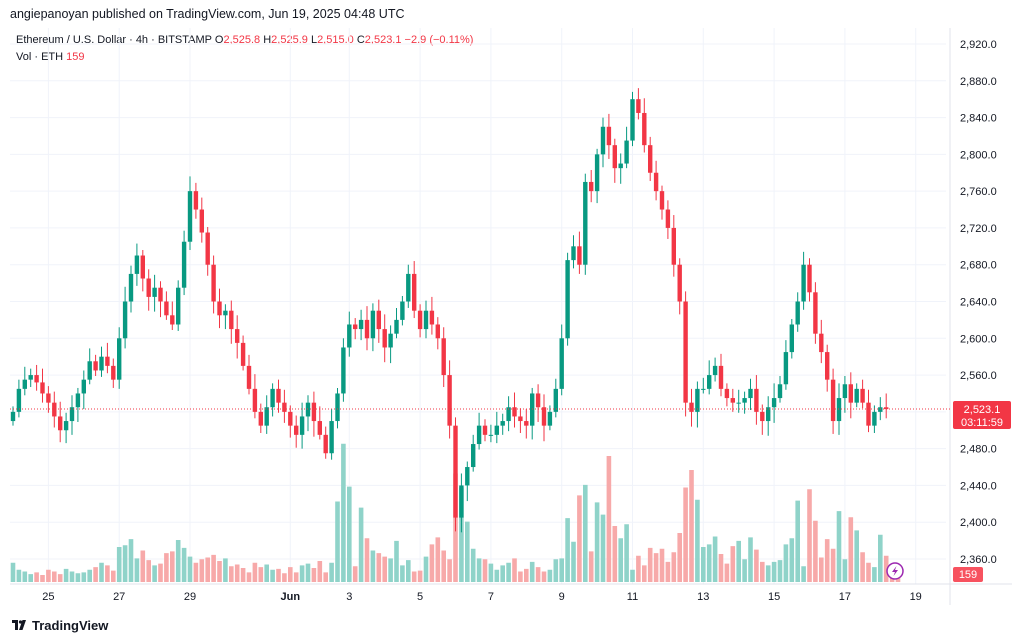 The image size is (1024, 642). Describe the element at coordinates (360, 40) in the screenshot. I see `close-label: C` at that location.